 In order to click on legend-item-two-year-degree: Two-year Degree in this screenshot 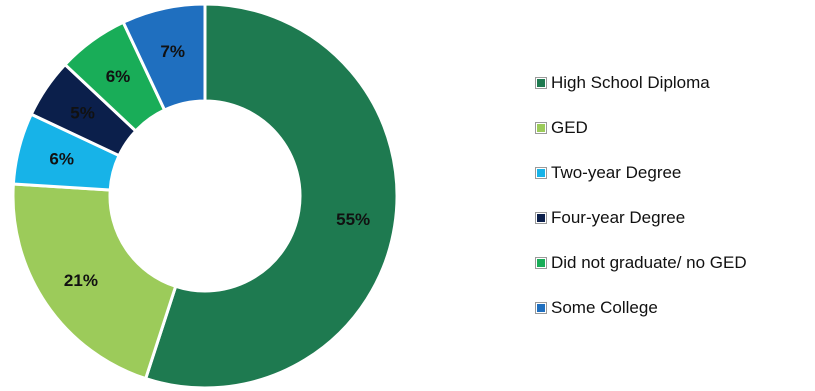, I will do `click(641, 173)`.